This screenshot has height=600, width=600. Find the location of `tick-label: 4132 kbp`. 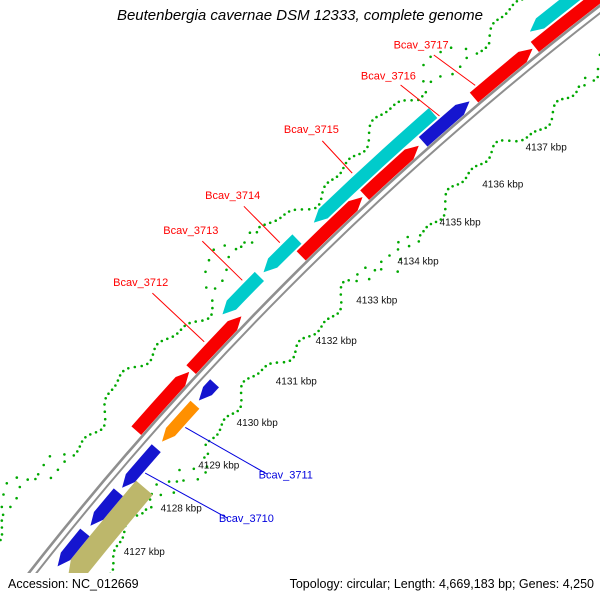

tick-label: 4132 kbp is located at coordinates (337, 341).